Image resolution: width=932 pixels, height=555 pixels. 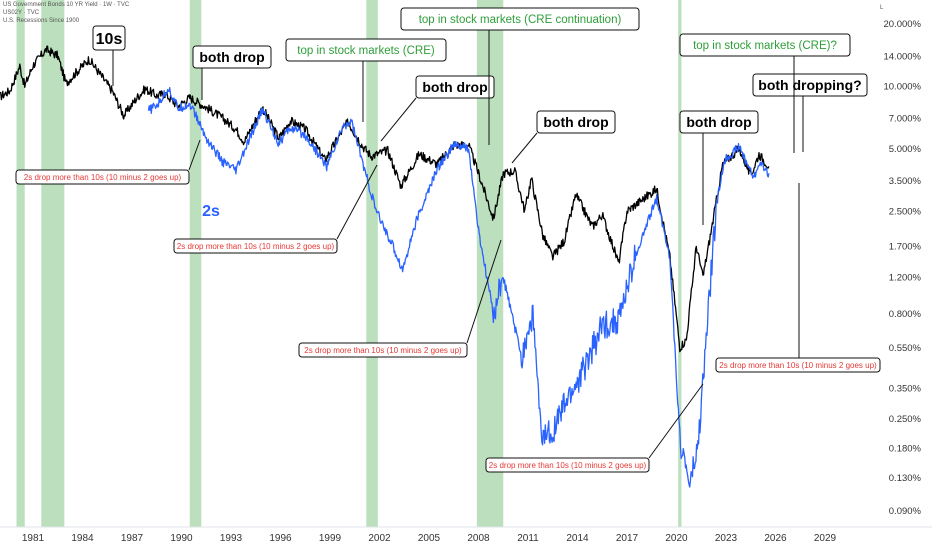 I want to click on y-tick-label: 2.500%, so click(x=905, y=212).